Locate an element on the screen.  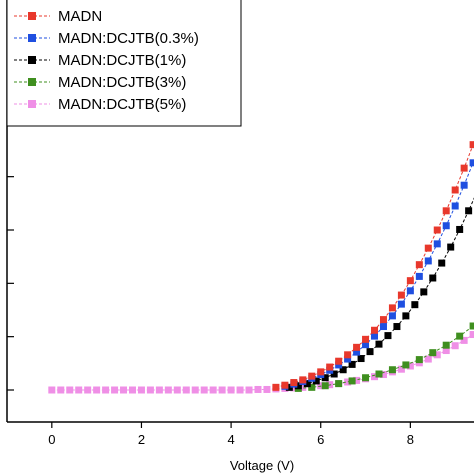
legend-item: MADN:DCJTB(1%) is located at coordinates (100, 60).